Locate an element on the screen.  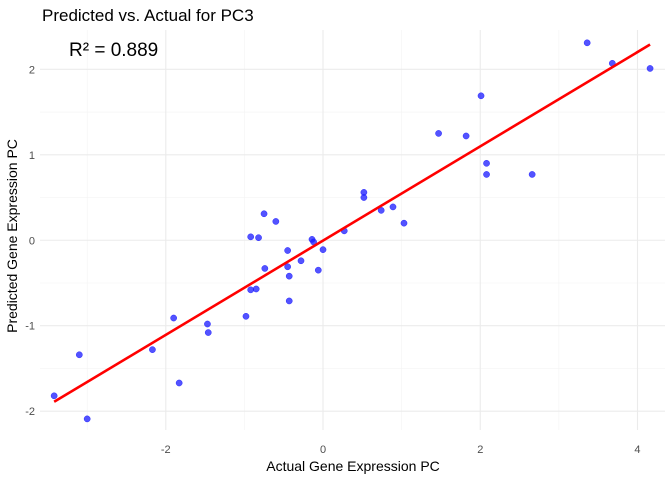
y-tick-label: -2 is located at coordinates (30, 412).